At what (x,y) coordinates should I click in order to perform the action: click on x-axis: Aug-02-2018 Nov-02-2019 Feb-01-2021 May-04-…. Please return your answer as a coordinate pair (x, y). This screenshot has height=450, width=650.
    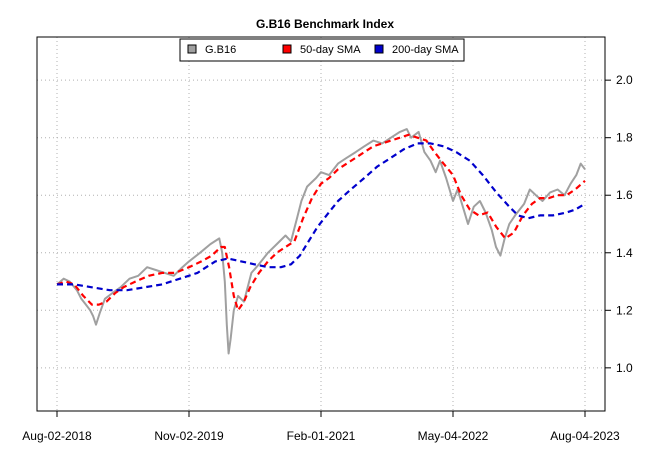
    Looking at the image, I should click on (321, 426).